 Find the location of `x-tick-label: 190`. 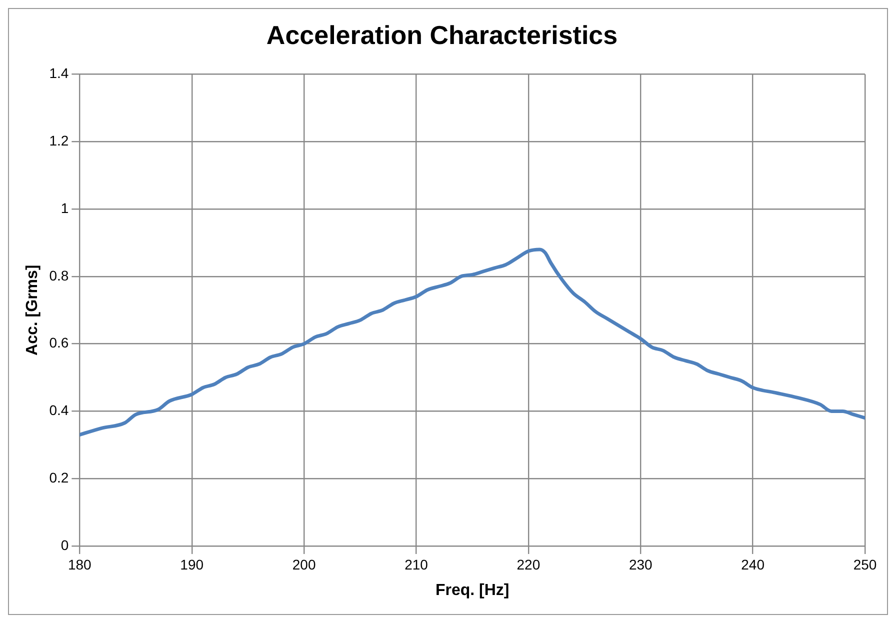

x-tick-label: 190 is located at coordinates (192, 564).